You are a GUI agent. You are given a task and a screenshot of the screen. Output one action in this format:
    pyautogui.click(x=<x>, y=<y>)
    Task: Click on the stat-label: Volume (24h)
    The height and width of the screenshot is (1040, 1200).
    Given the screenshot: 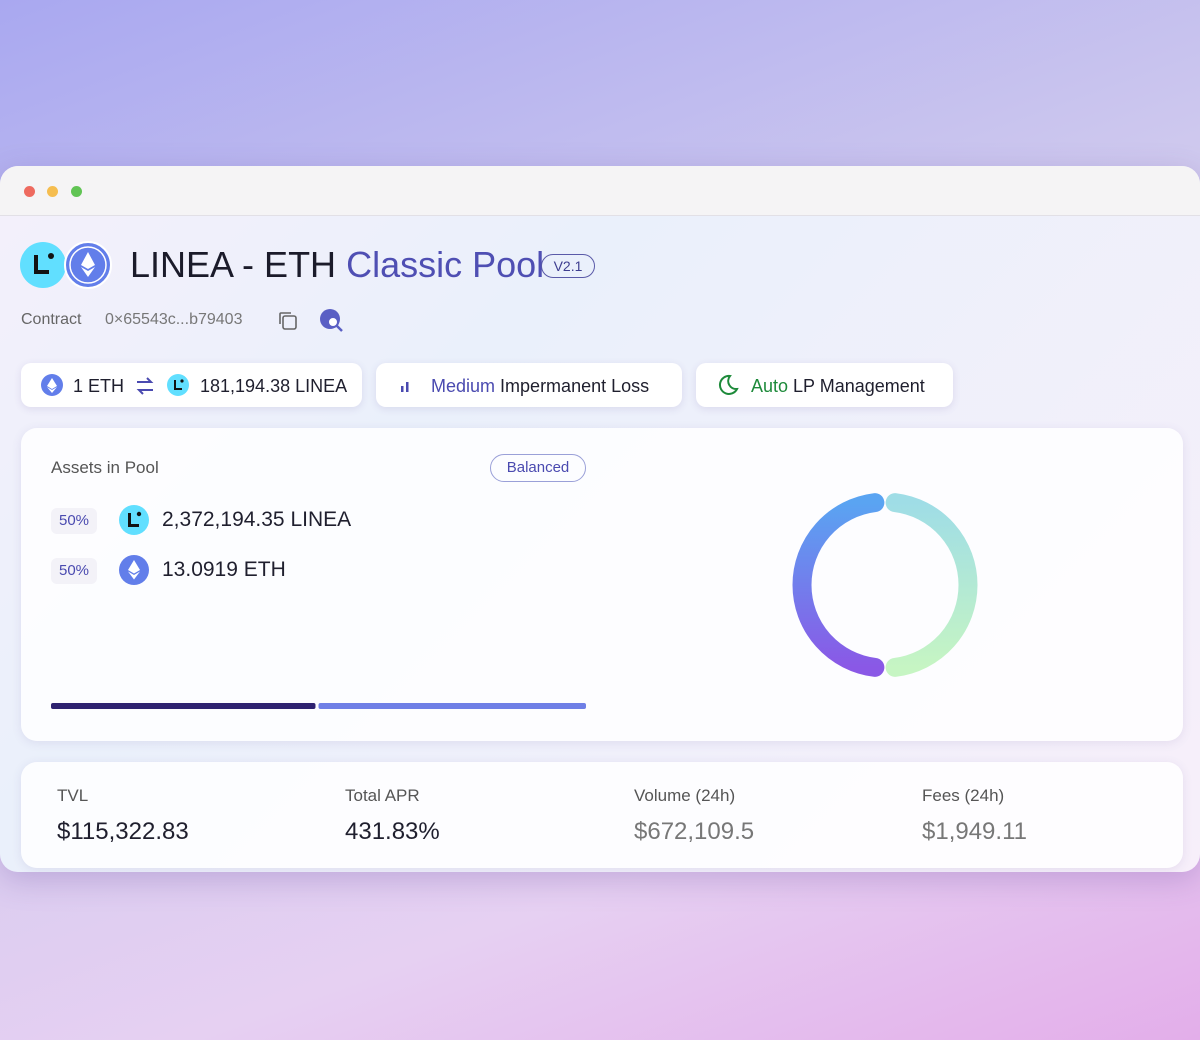 What is the action you would take?
    pyautogui.click(x=685, y=795)
    